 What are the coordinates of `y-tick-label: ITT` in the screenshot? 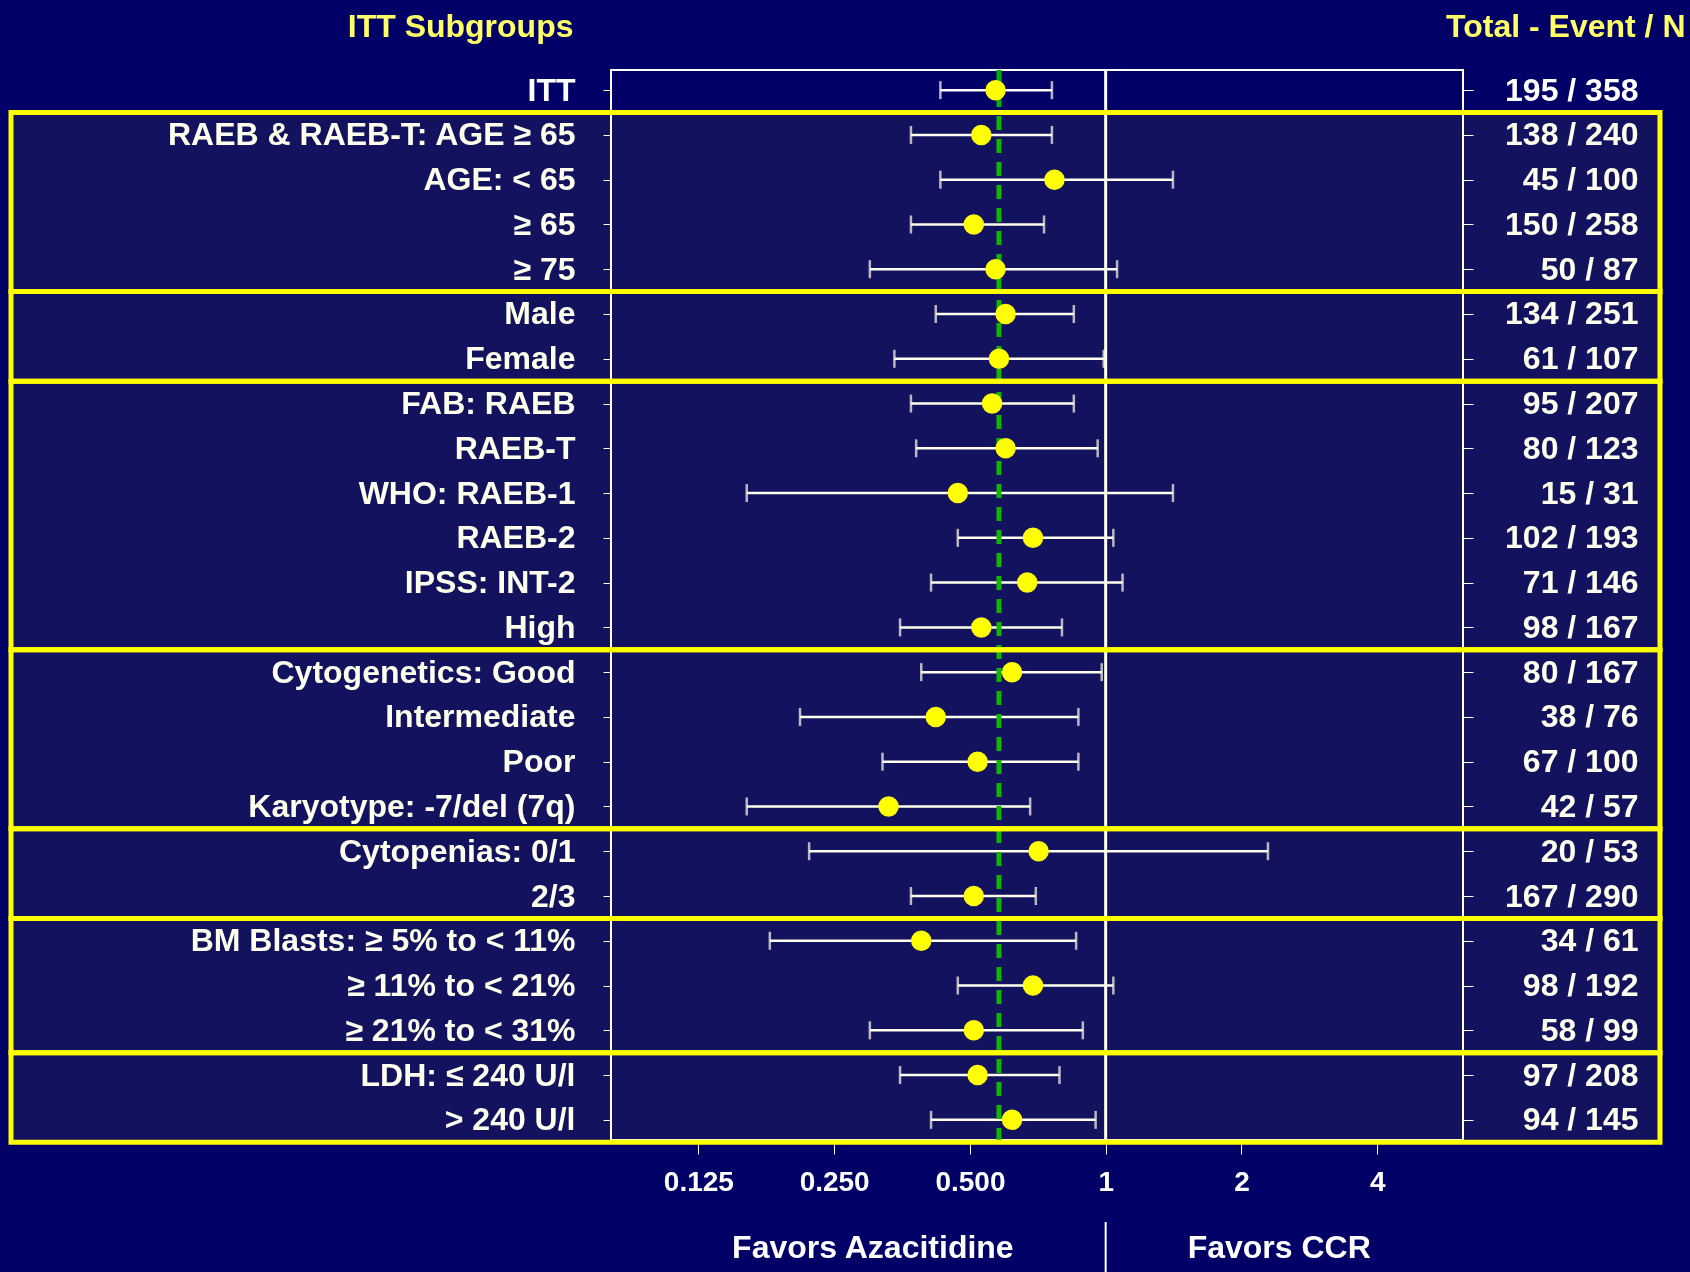 It's located at (551, 89).